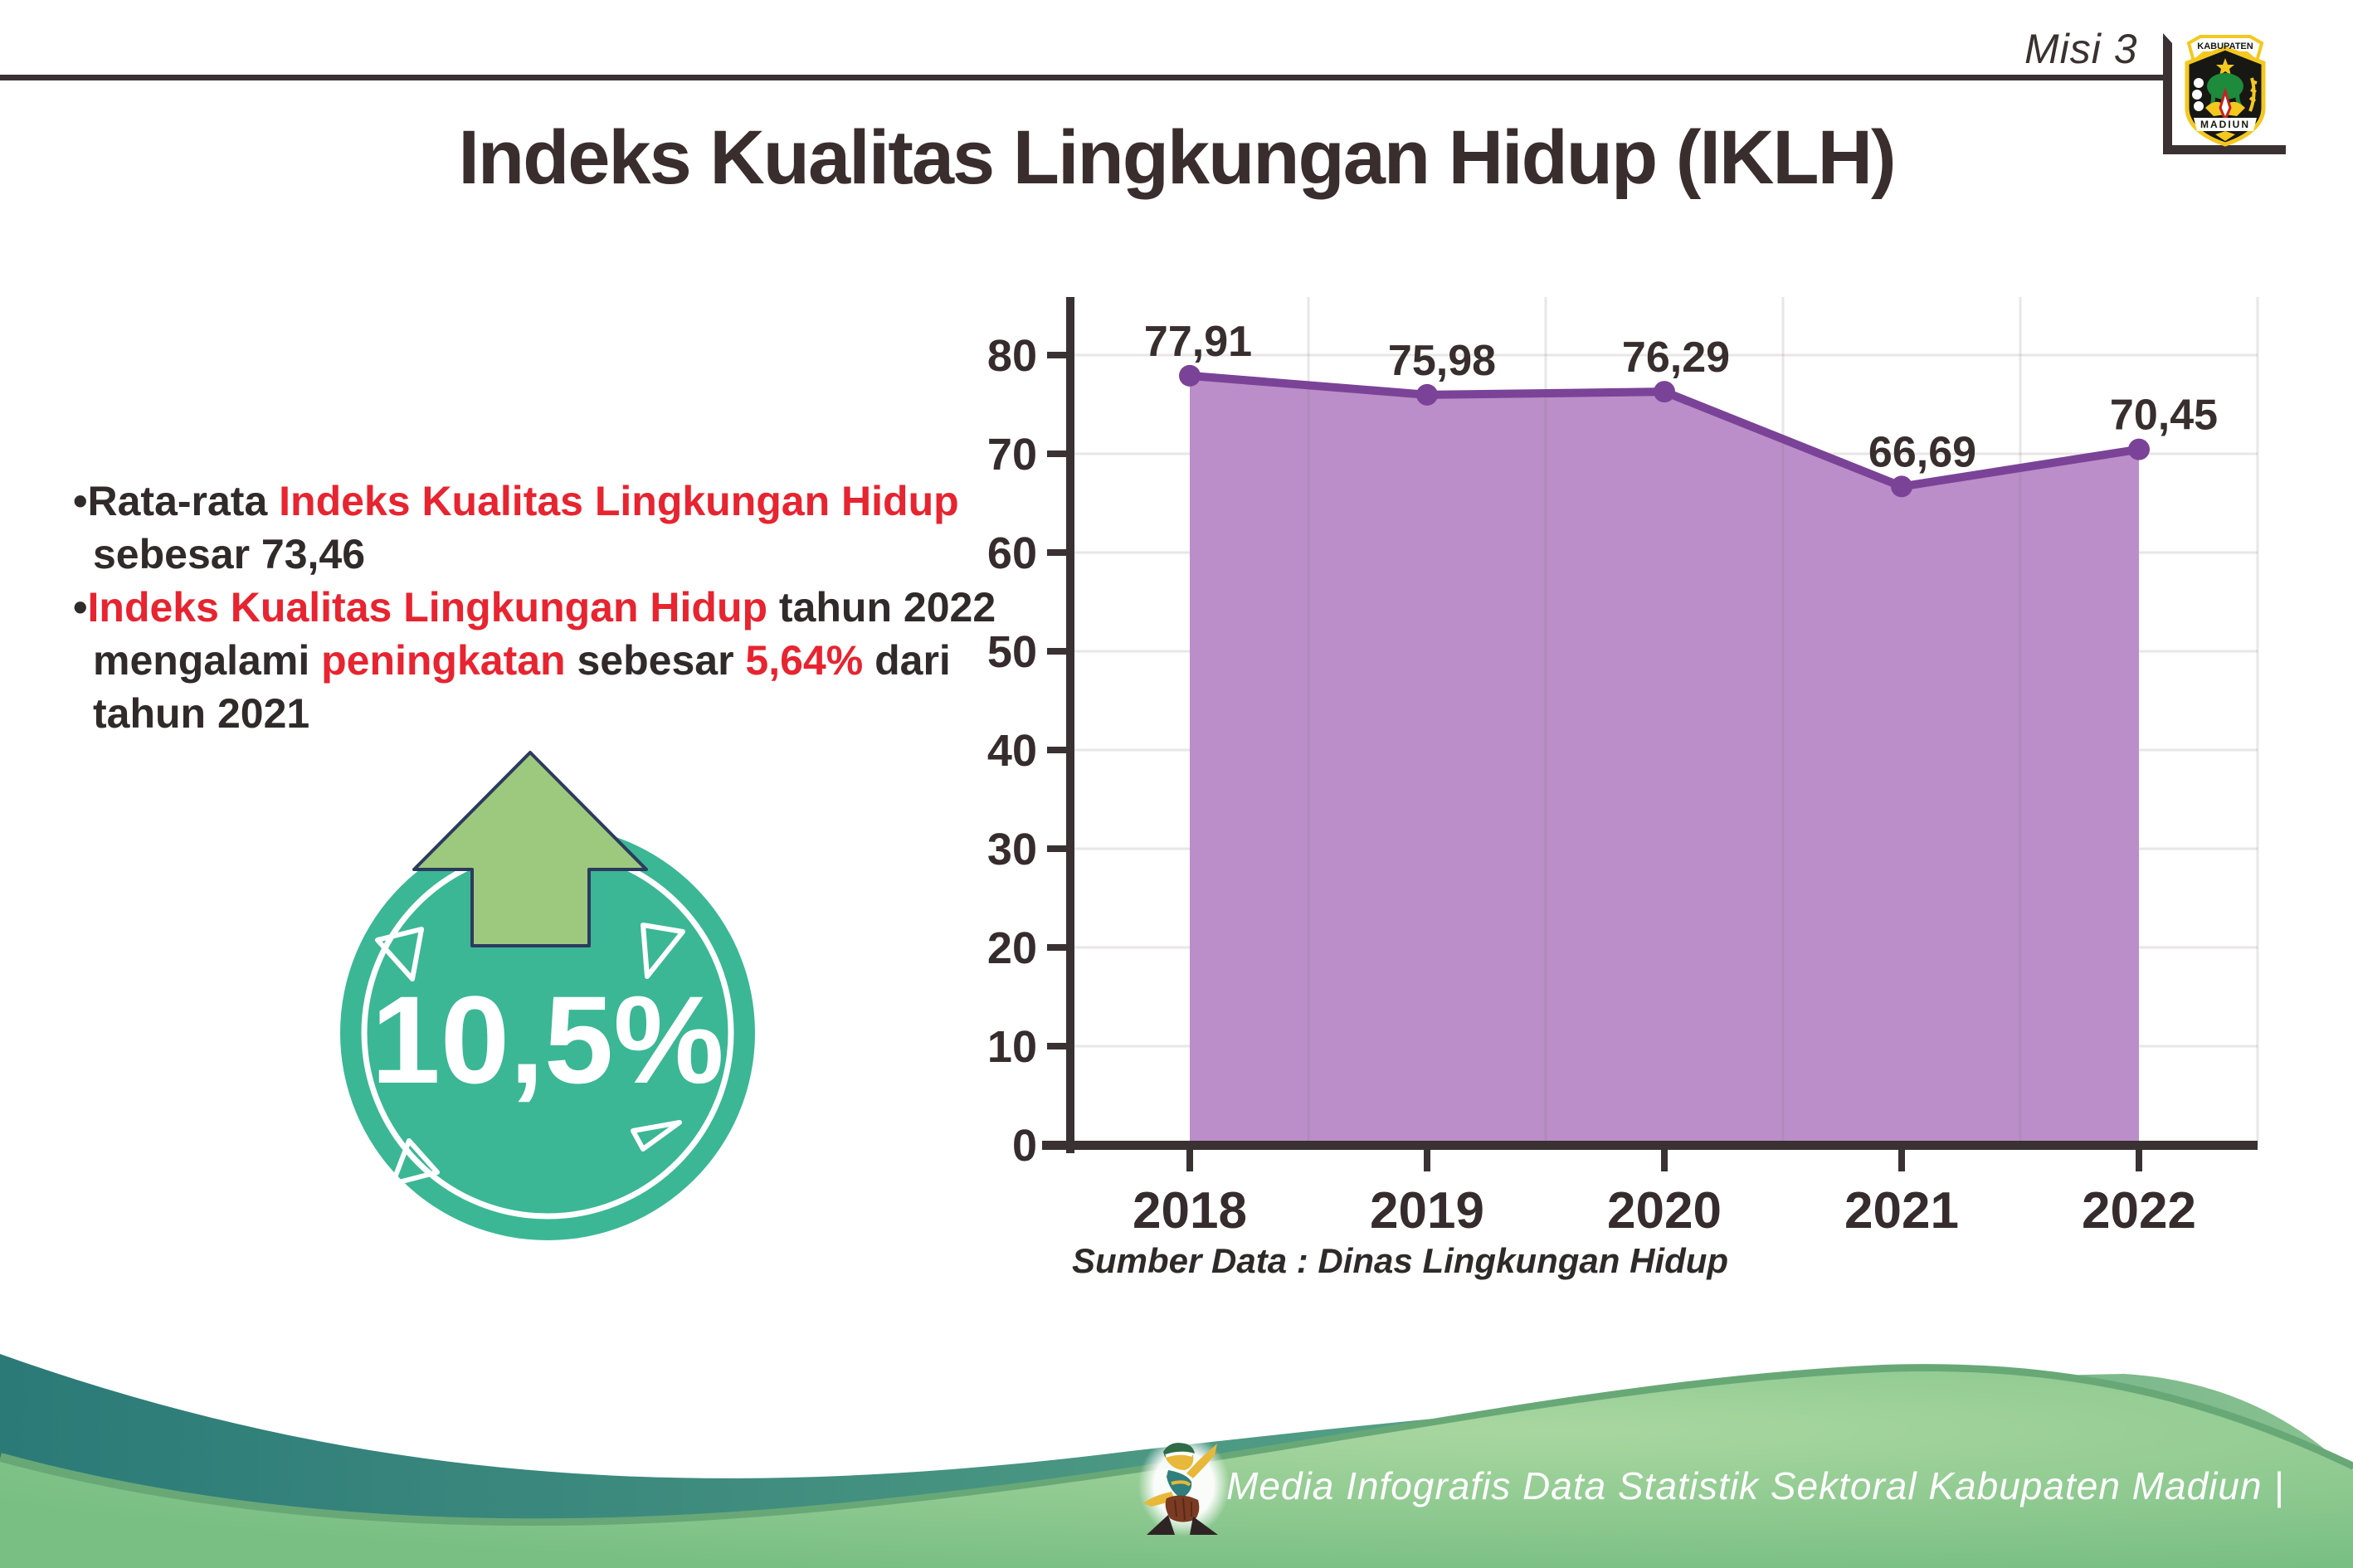  I want to click on data-value-label: 66,69, so click(1922, 452).